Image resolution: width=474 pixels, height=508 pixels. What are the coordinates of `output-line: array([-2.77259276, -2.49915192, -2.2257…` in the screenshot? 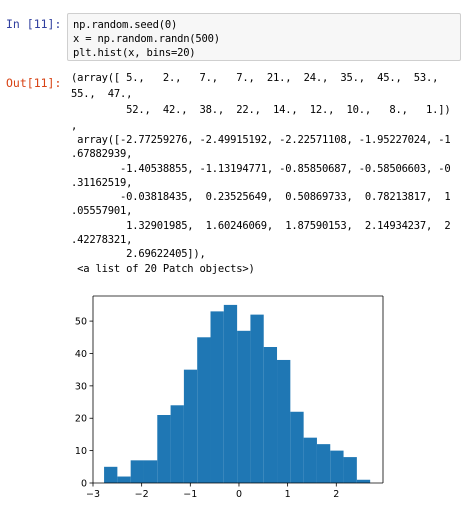 It's located at (261, 140).